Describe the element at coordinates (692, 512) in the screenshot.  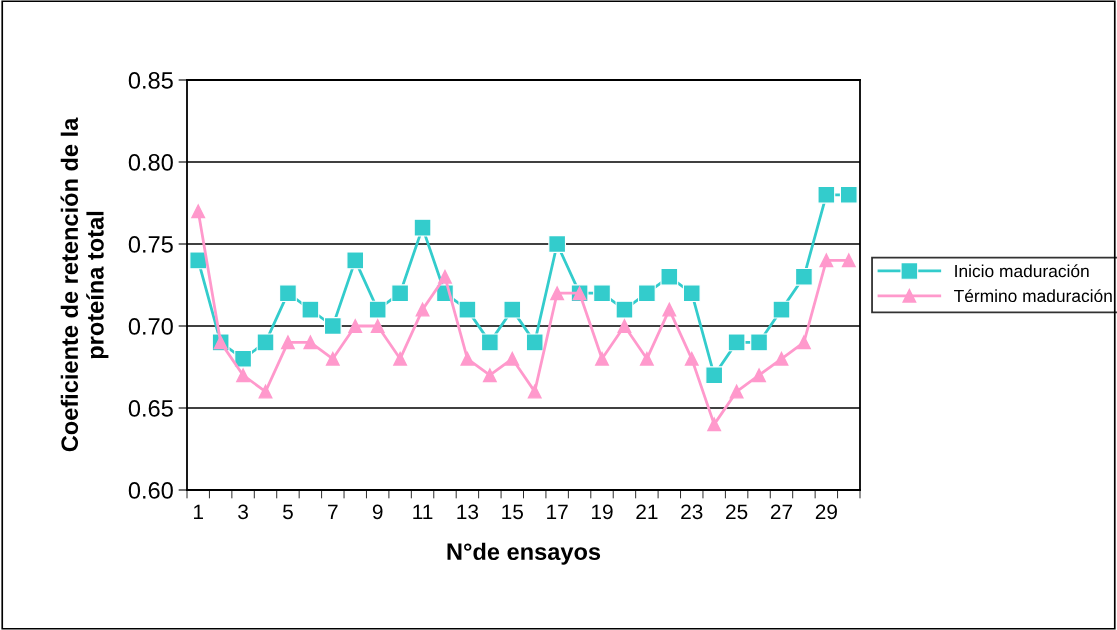
I see `x-tick-label: 23` at that location.